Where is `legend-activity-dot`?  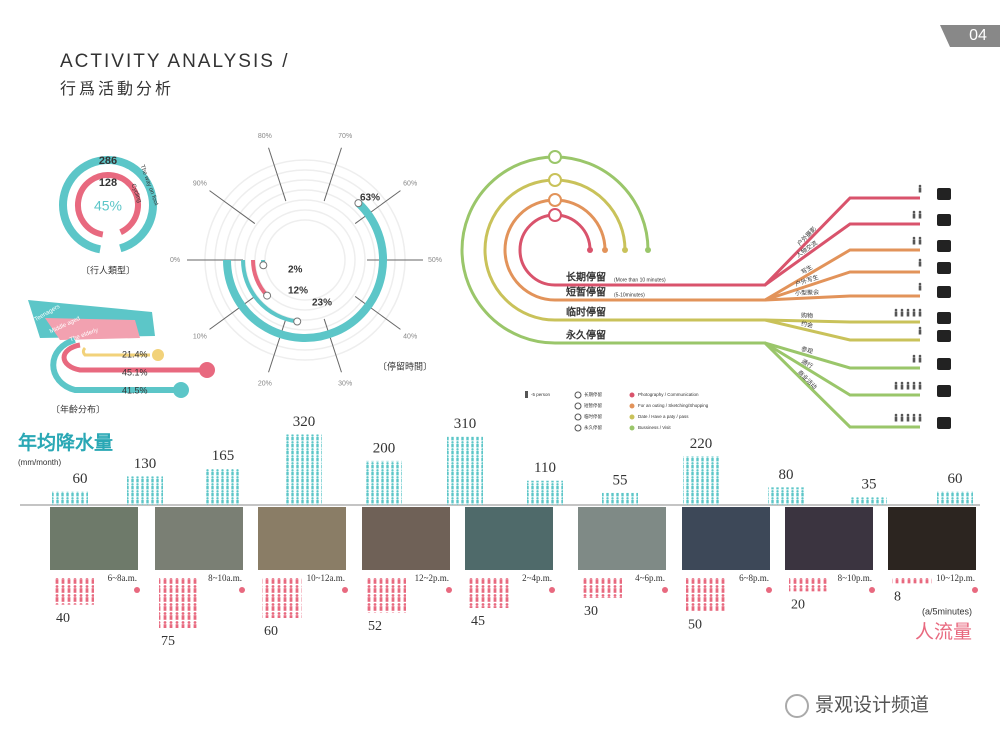 legend-activity-dot is located at coordinates (632, 406).